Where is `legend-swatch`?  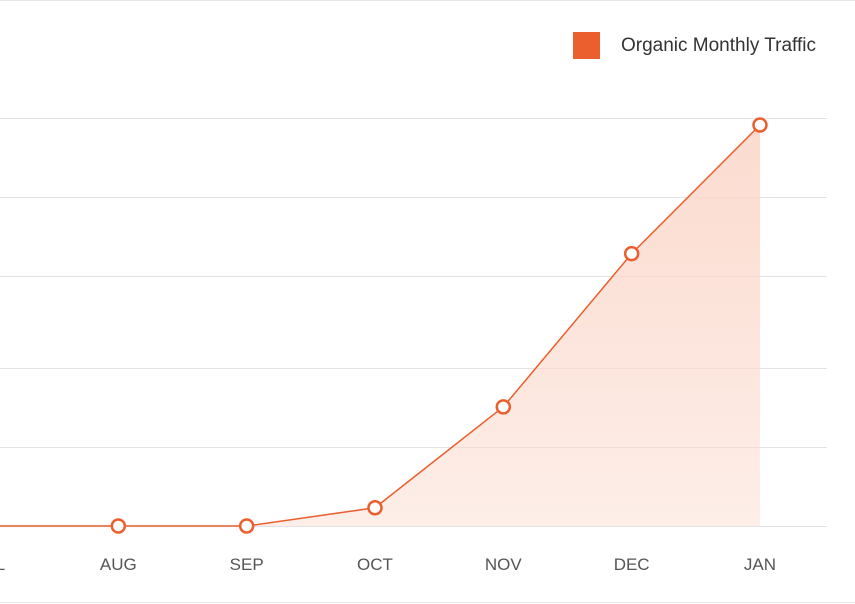
legend-swatch is located at coordinates (586, 45).